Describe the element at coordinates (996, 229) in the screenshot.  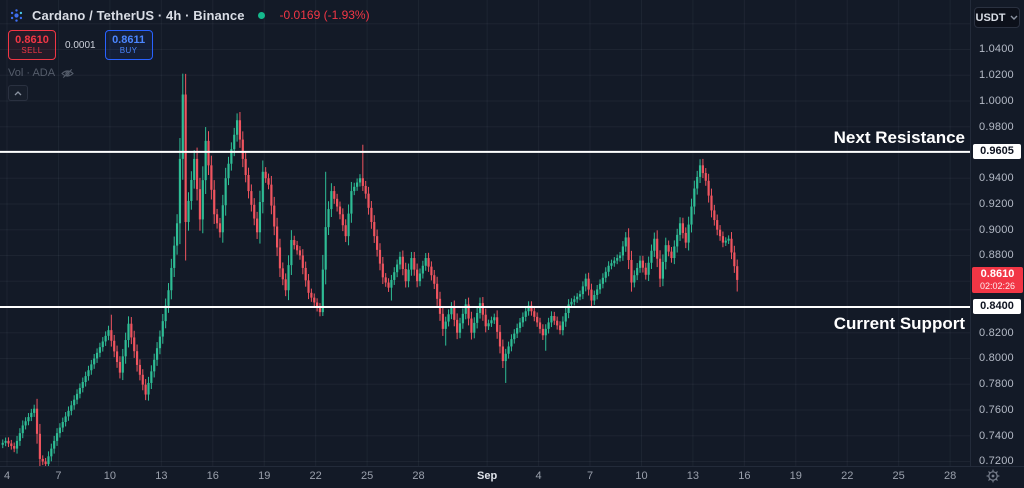
I see `price-tick-label: 0.9000` at that location.